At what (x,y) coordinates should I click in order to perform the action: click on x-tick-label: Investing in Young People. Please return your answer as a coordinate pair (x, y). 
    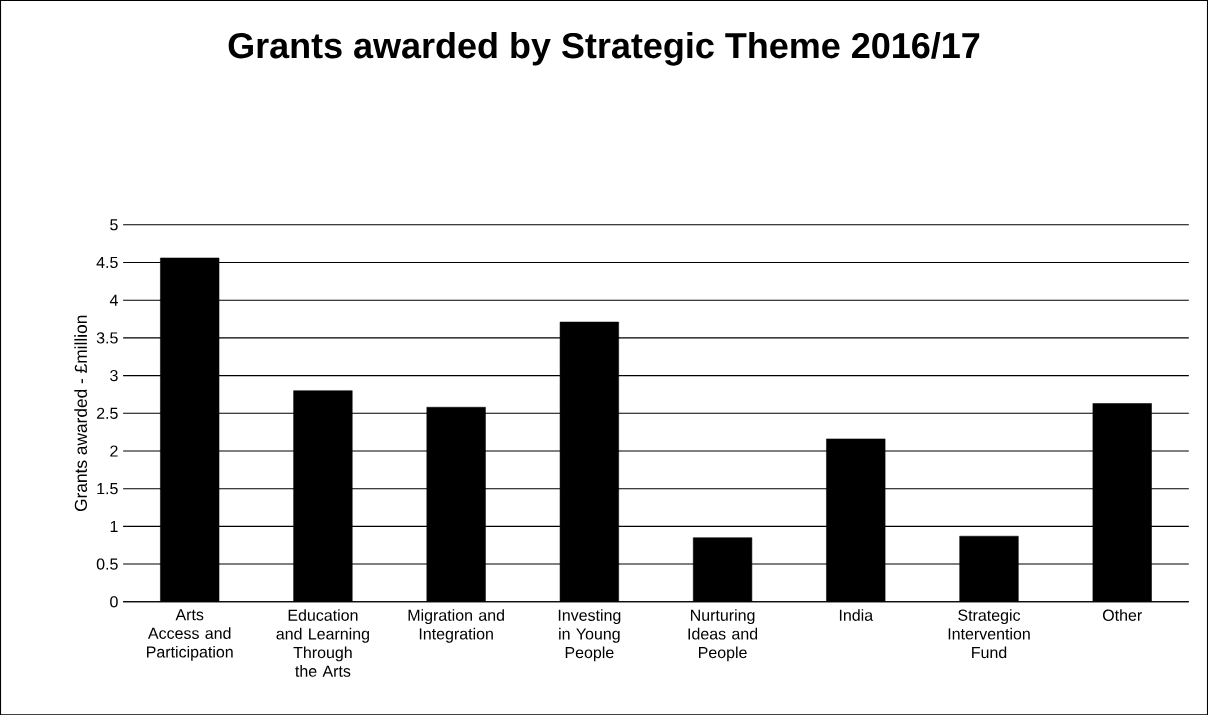
    Looking at the image, I should click on (589, 635).